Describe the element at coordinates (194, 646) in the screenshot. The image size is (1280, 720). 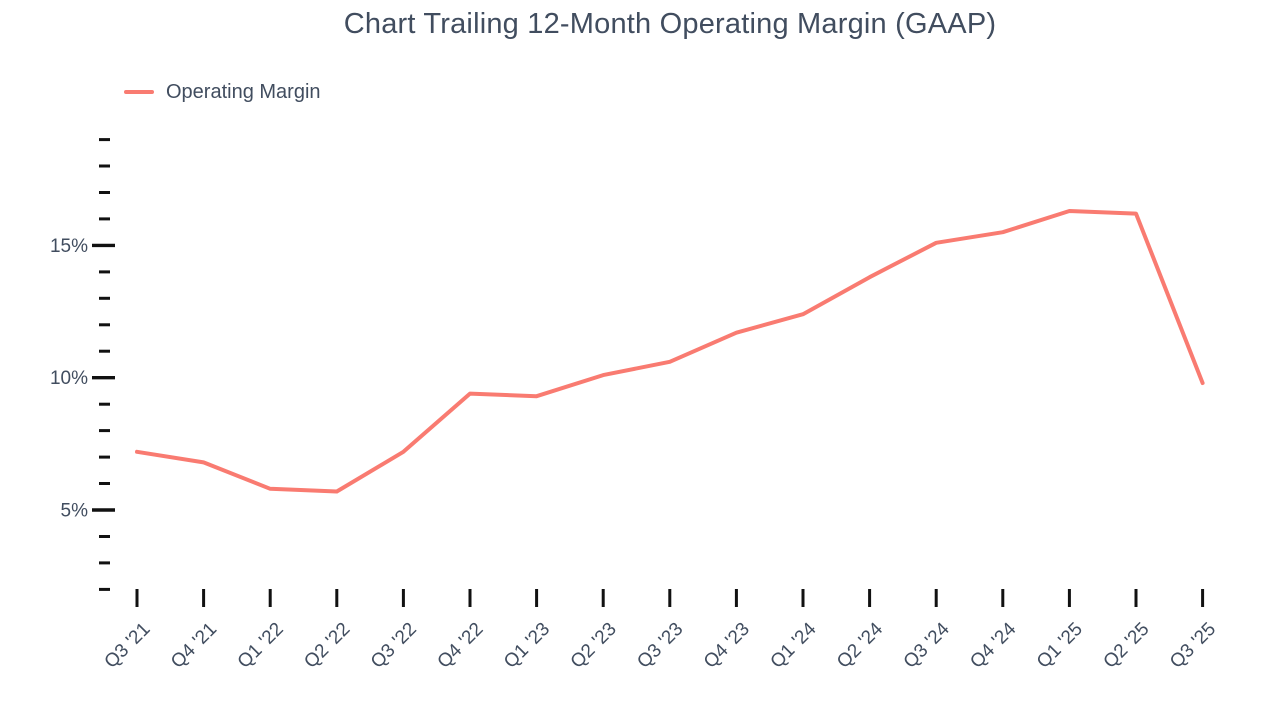
I see `x-axis-label: Q4 '21` at that location.